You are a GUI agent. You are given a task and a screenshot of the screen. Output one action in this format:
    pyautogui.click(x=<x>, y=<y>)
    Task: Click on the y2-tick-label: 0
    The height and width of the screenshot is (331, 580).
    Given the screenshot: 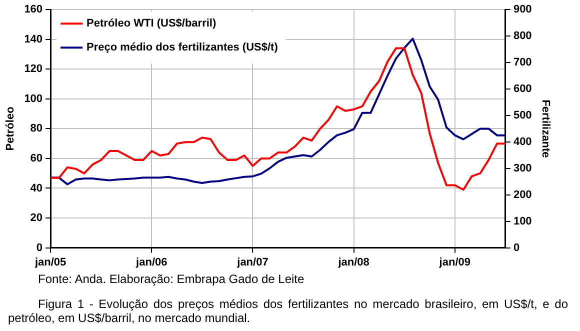 What is the action you would take?
    pyautogui.click(x=516, y=248)
    